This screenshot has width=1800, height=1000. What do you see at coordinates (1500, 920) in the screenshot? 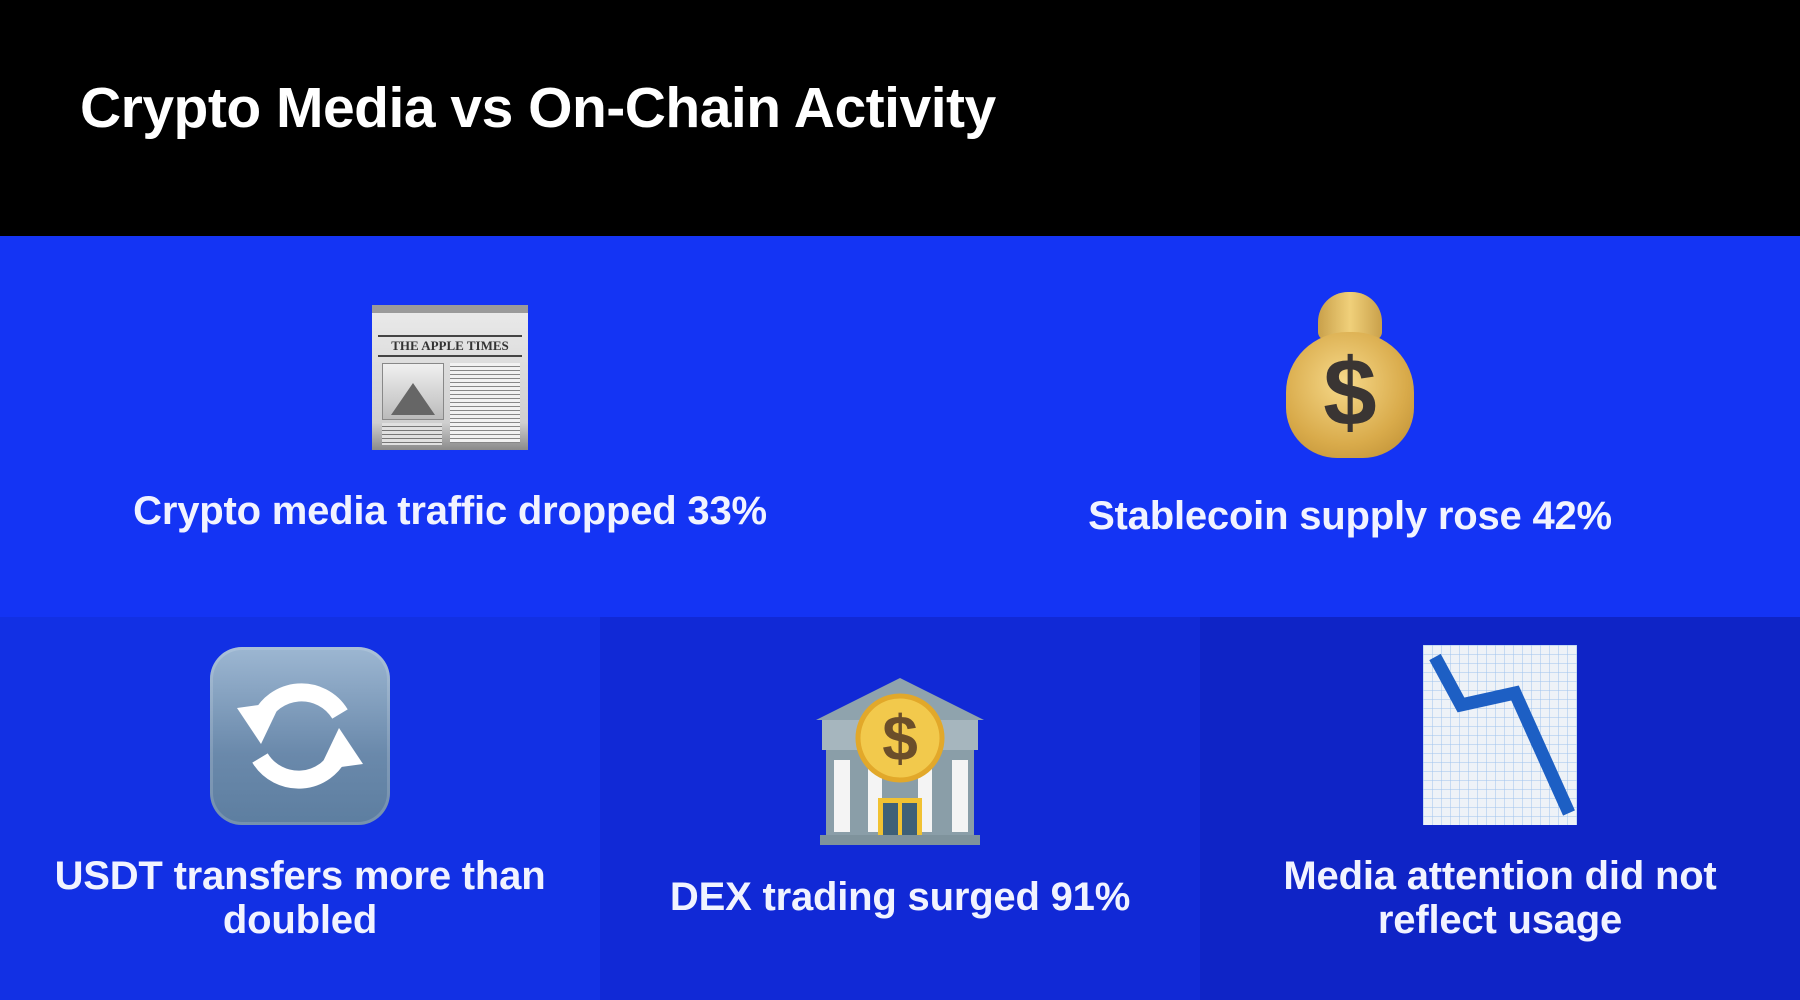
I see `stat-label-line2: reflect usage` at bounding box center [1500, 920].